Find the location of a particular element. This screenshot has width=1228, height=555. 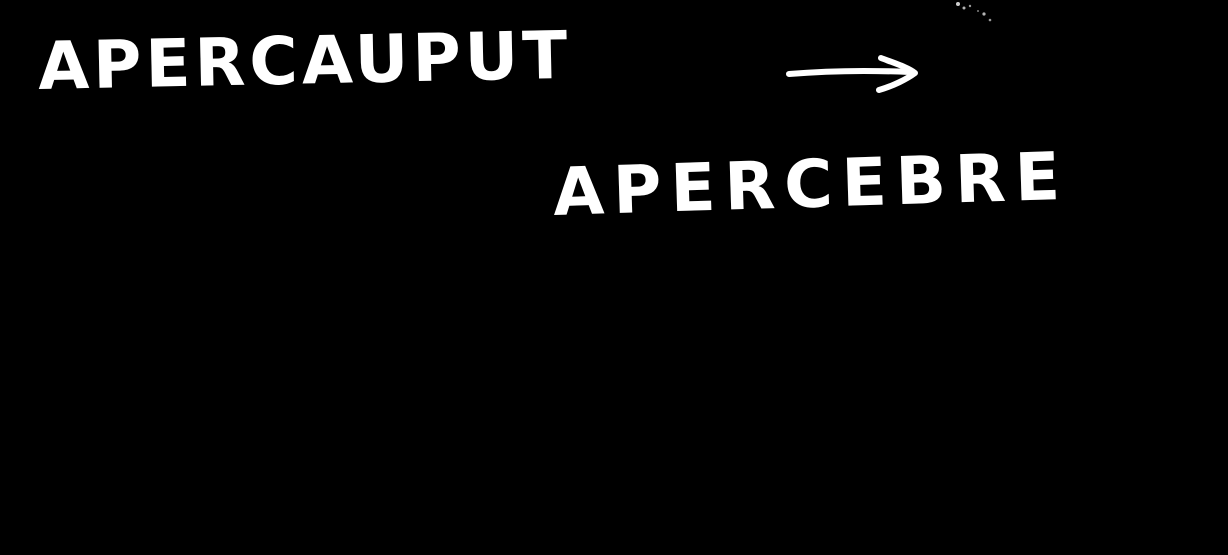

handwritten-word-apercauput: APERCAUPUT is located at coordinates (305, 60).